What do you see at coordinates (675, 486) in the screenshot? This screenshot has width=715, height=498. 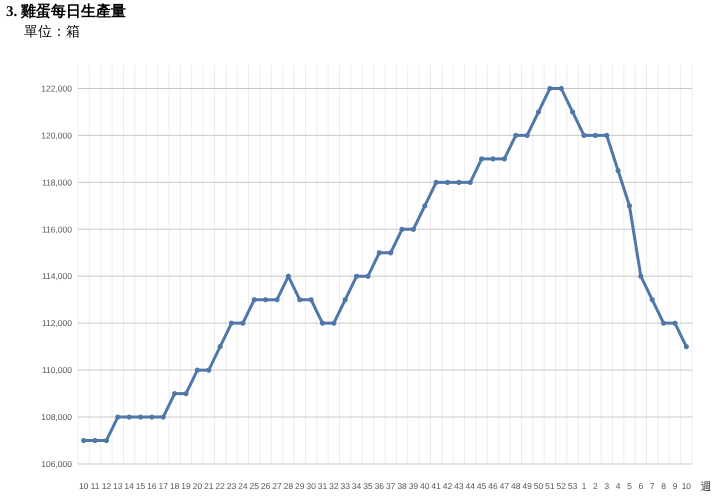 I see `x-tick-label: 9` at bounding box center [675, 486].